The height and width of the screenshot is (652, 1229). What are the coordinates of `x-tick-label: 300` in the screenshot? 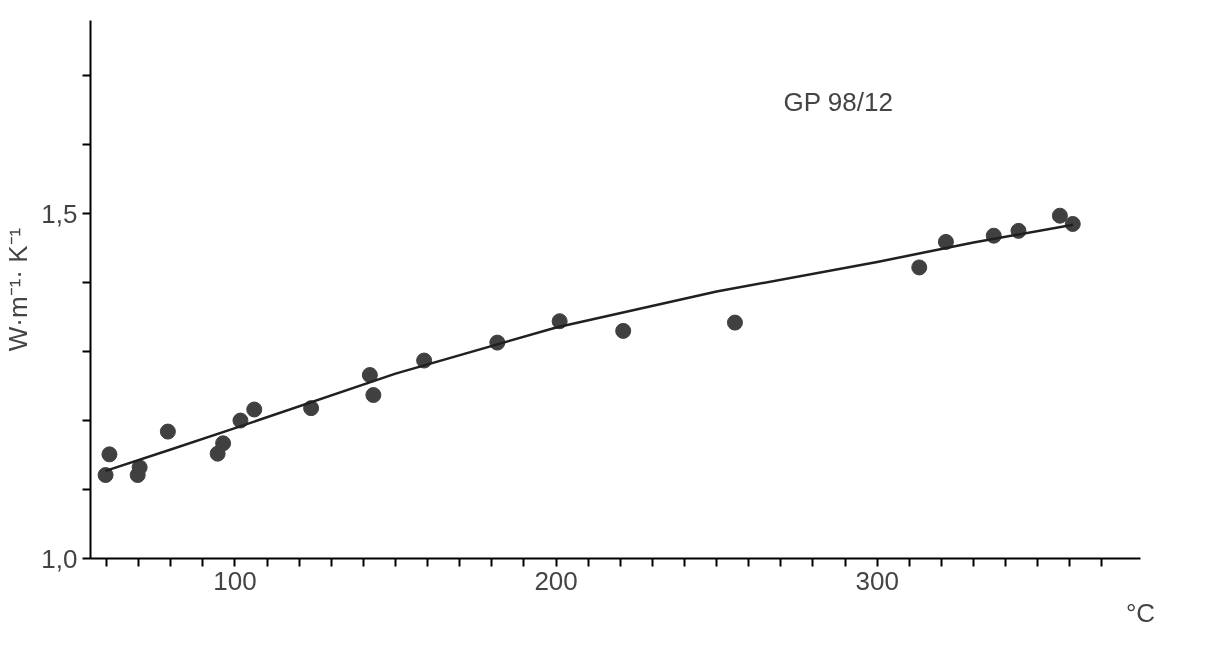 It's located at (877, 580).